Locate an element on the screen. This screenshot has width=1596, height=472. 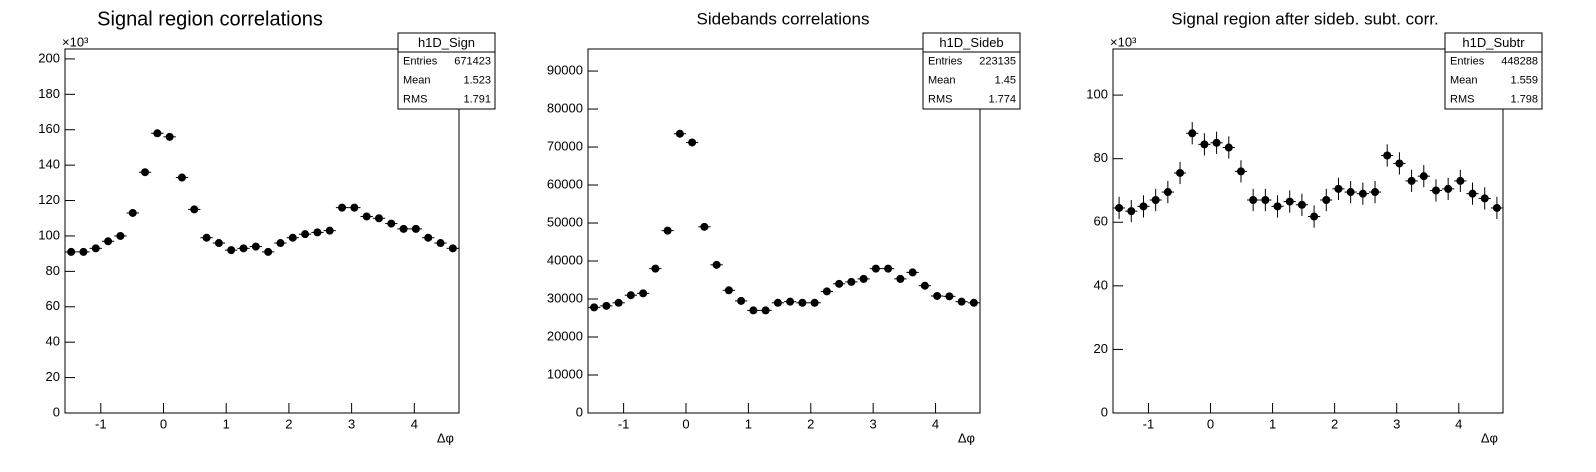
x-tick-label: 2 is located at coordinates (1334, 423).